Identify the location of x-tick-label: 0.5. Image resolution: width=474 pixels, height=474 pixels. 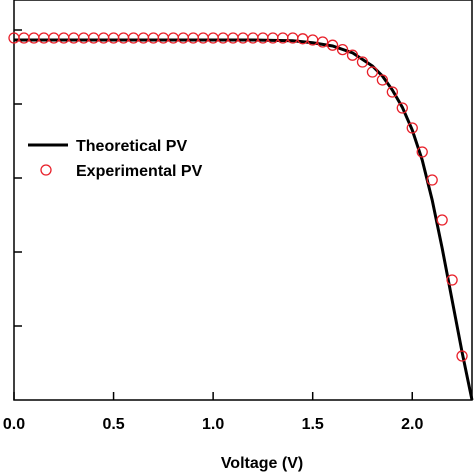
(113, 424).